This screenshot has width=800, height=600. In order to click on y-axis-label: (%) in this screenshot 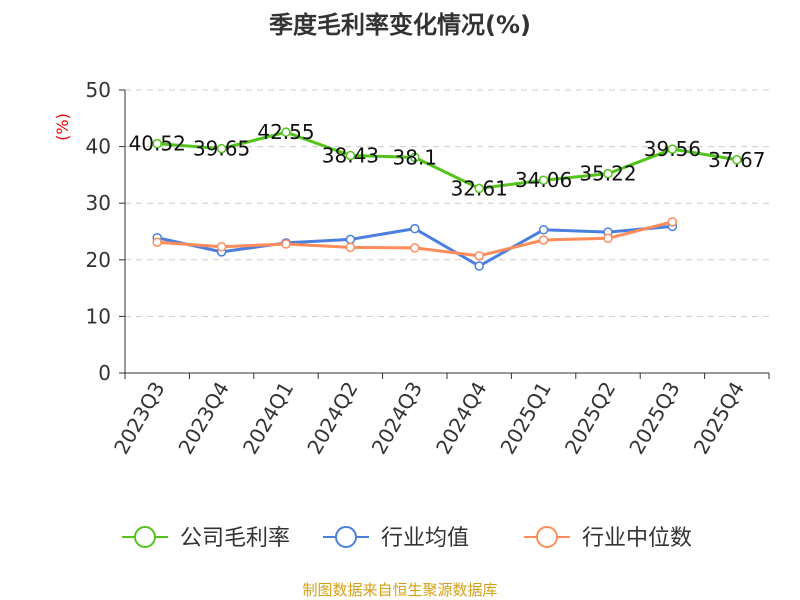, I will do `click(62, 127)`.